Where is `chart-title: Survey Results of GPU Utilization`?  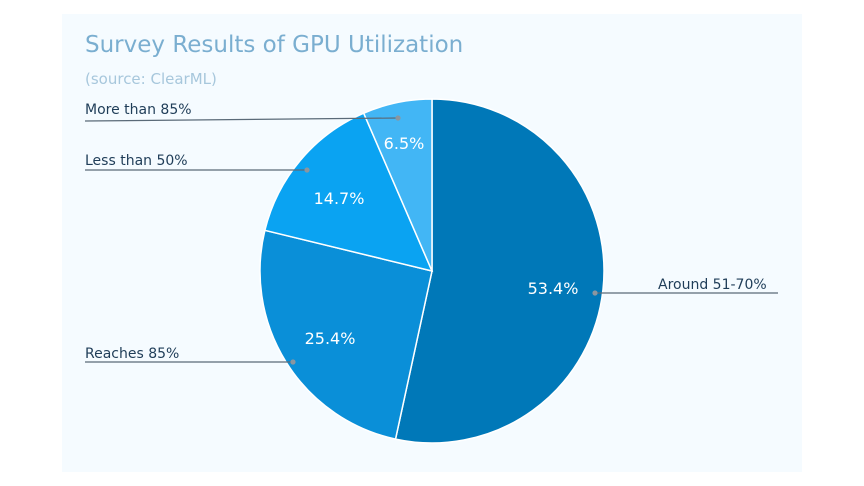
chart-title: Survey Results of GPU Utilization is located at coordinates (274, 45).